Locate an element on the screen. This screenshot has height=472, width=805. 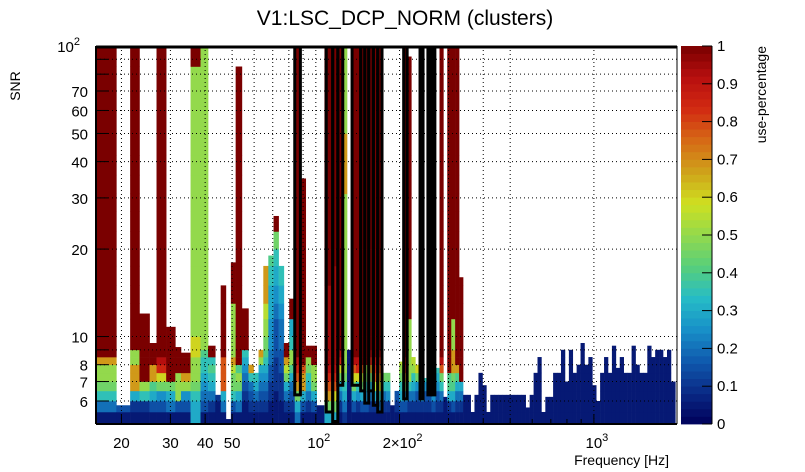
colorbar-tick-label: 0.7 is located at coordinates (727, 159).